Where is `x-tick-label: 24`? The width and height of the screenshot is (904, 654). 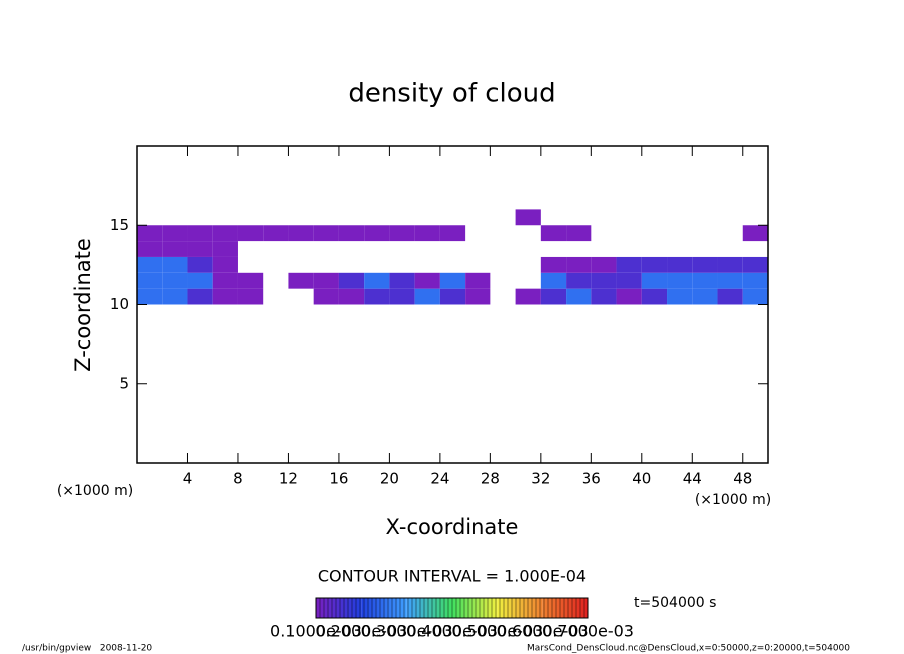 x-tick-label: 24 is located at coordinates (439, 479).